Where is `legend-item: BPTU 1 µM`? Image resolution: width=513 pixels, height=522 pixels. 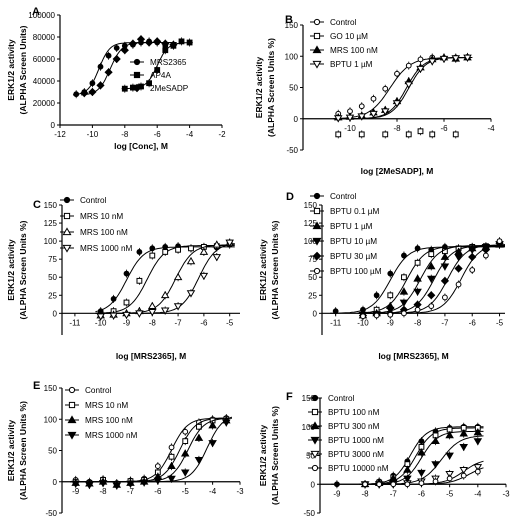 legend-item: BPTU 1 µM is located at coordinates (341, 64).